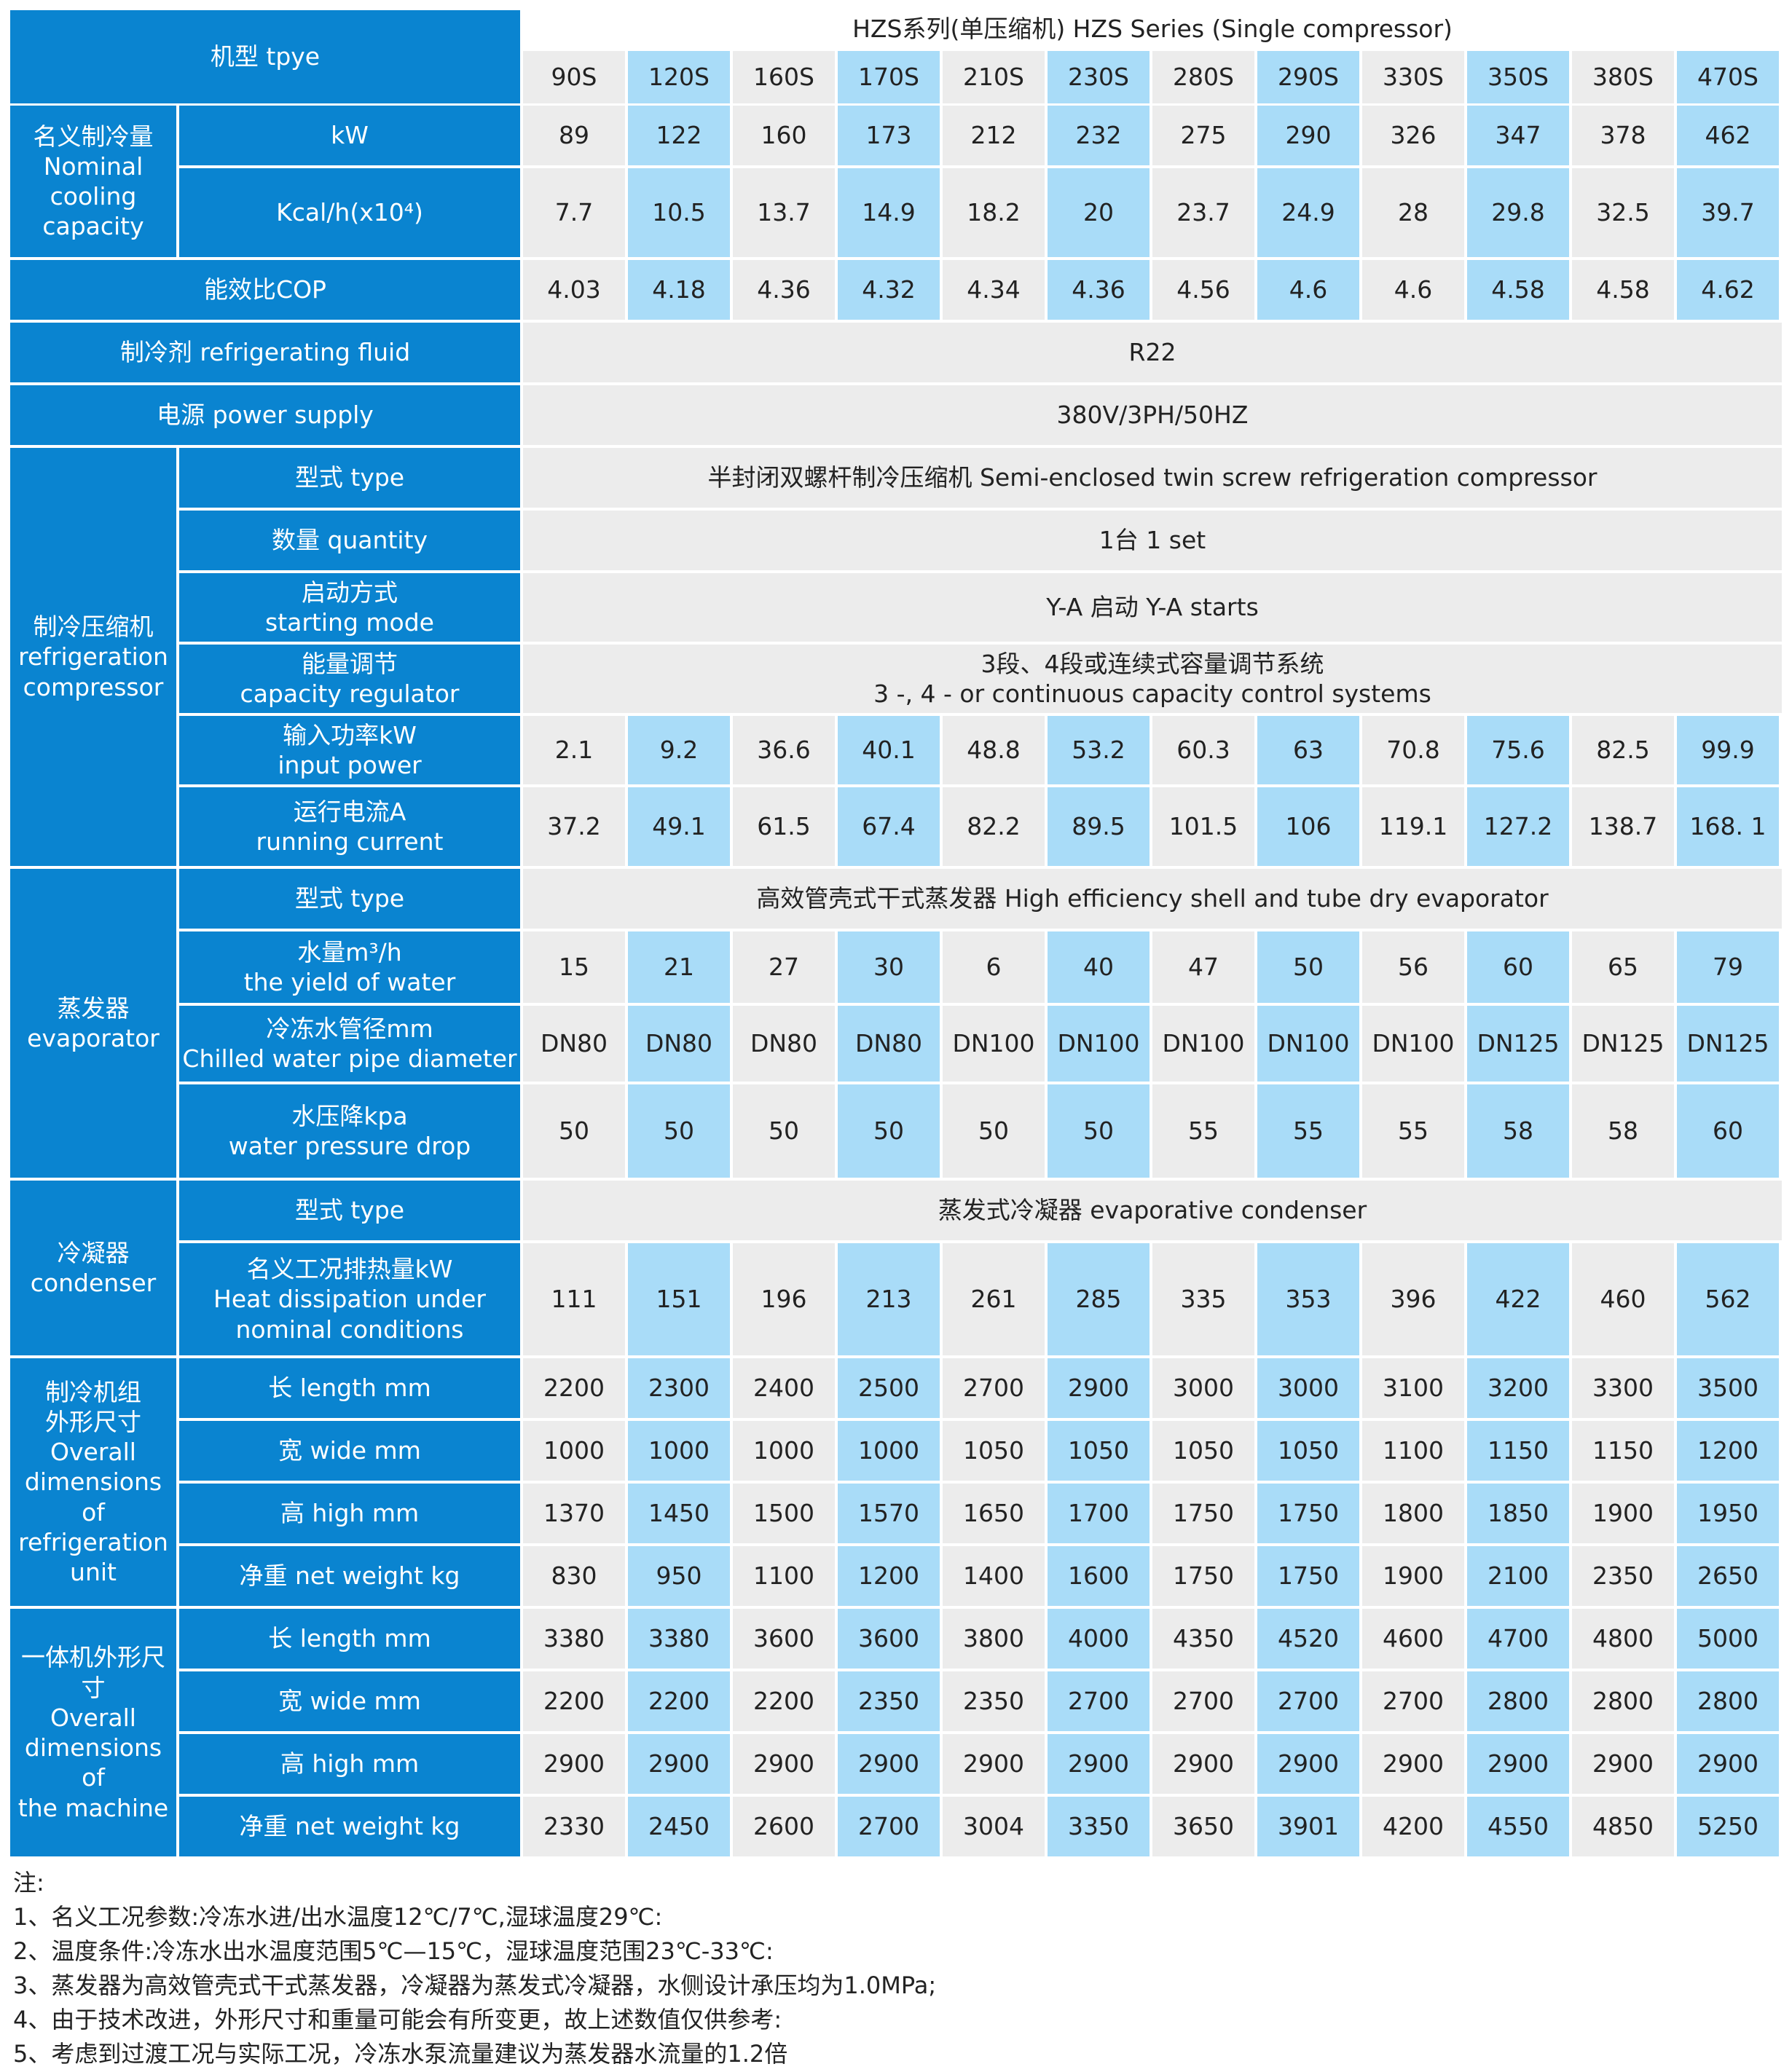 This screenshot has height=2072, width=1792. I want to click on table-cell: 3600, so click(784, 1639).